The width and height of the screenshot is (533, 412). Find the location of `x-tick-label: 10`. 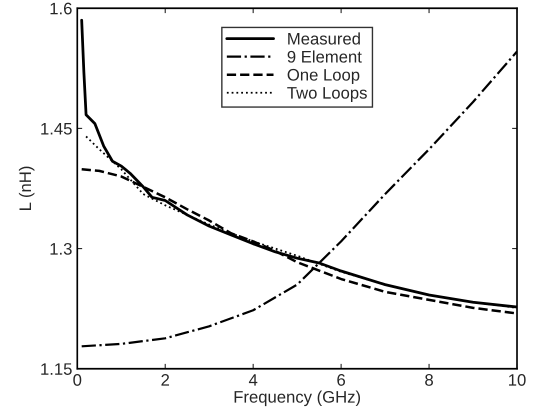

x-tick-label: 10 is located at coordinates (517, 380).